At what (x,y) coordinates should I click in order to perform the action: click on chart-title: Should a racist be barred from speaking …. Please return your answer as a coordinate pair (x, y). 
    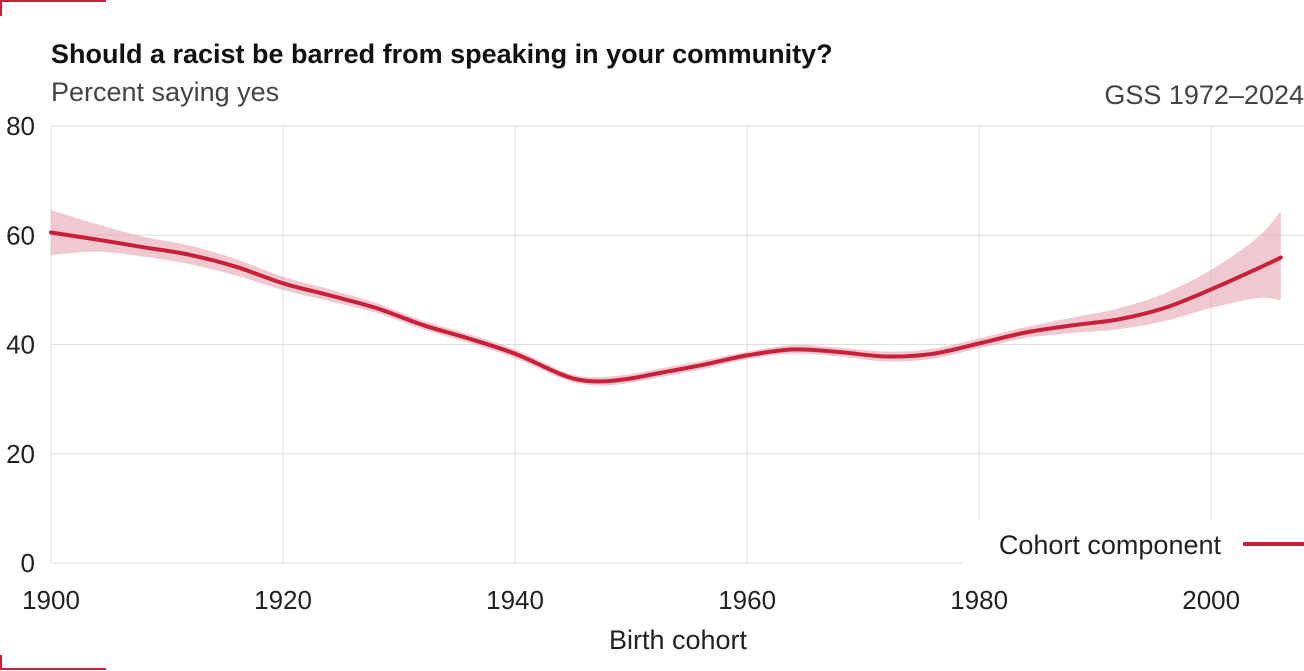
    Looking at the image, I should click on (442, 54).